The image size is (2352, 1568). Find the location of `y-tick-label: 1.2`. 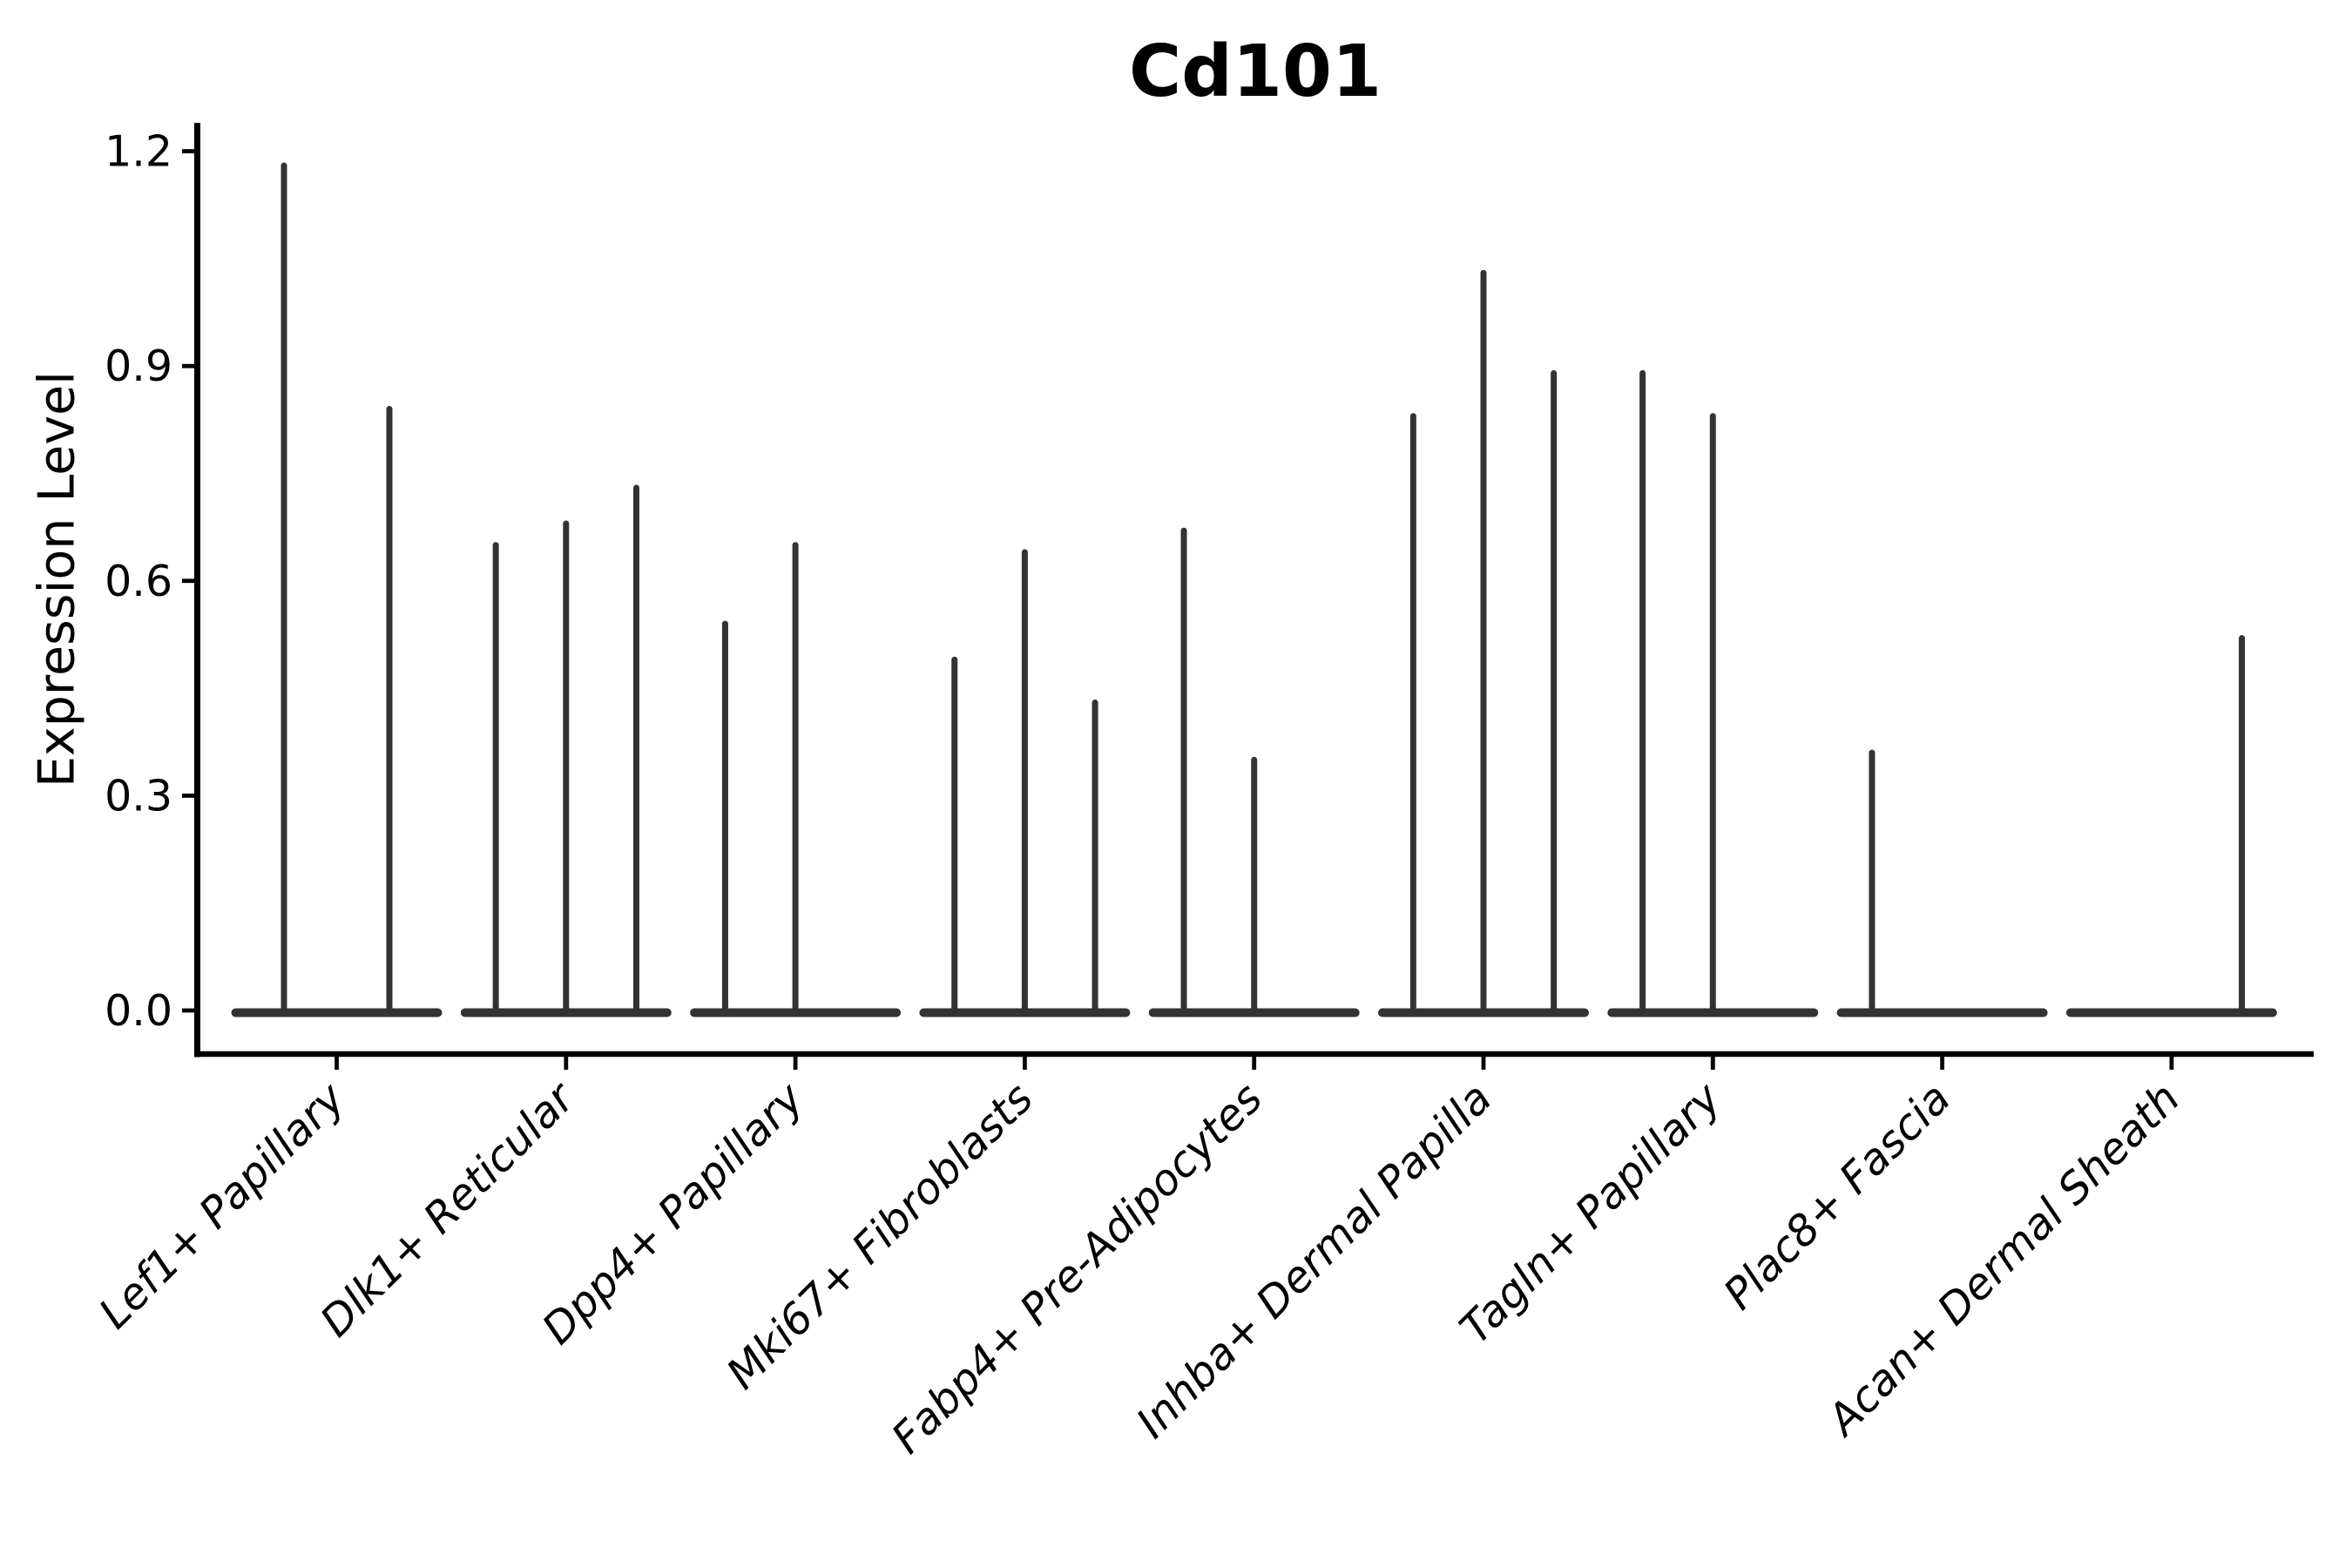

y-tick-label: 1.2 is located at coordinates (138, 152).